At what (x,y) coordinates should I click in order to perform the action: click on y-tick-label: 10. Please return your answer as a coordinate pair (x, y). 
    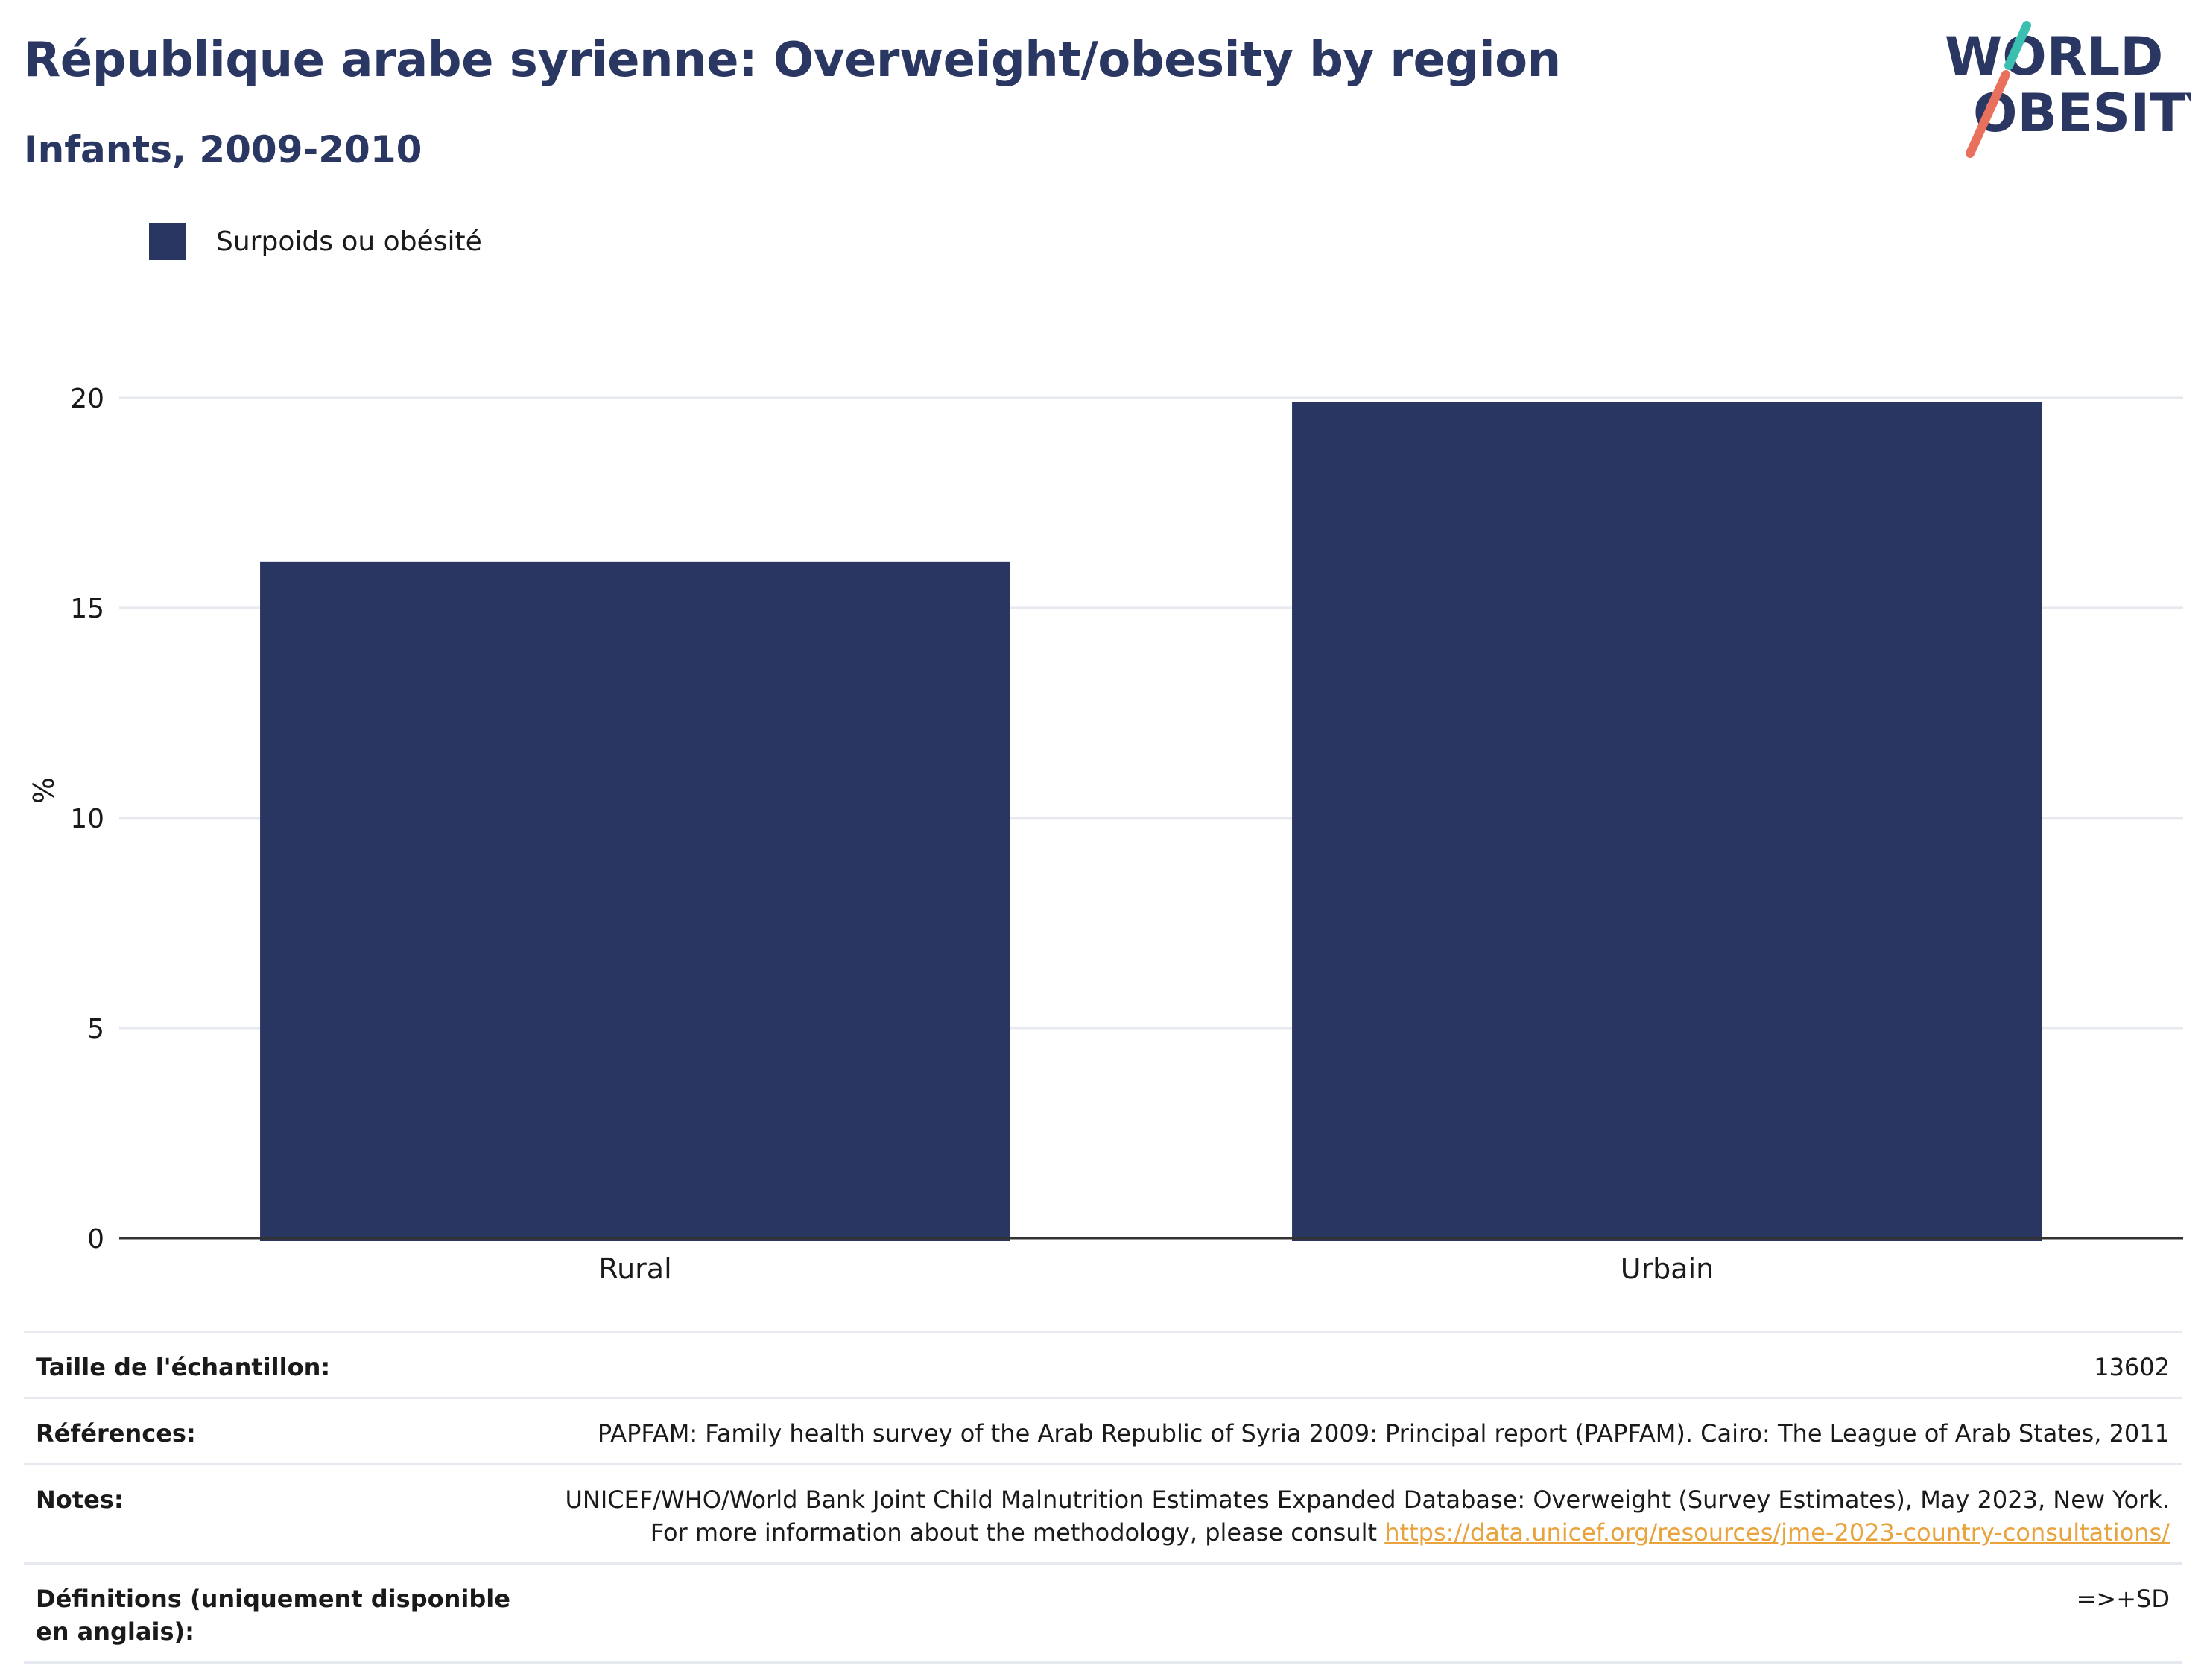
    Looking at the image, I should click on (87, 819).